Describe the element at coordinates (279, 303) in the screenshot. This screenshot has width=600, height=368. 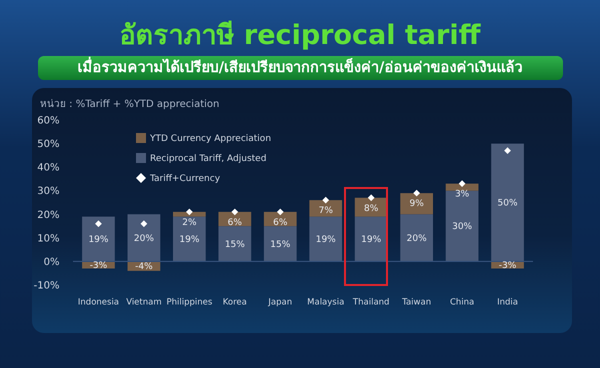
I see `x-tick-label: Japan` at that location.